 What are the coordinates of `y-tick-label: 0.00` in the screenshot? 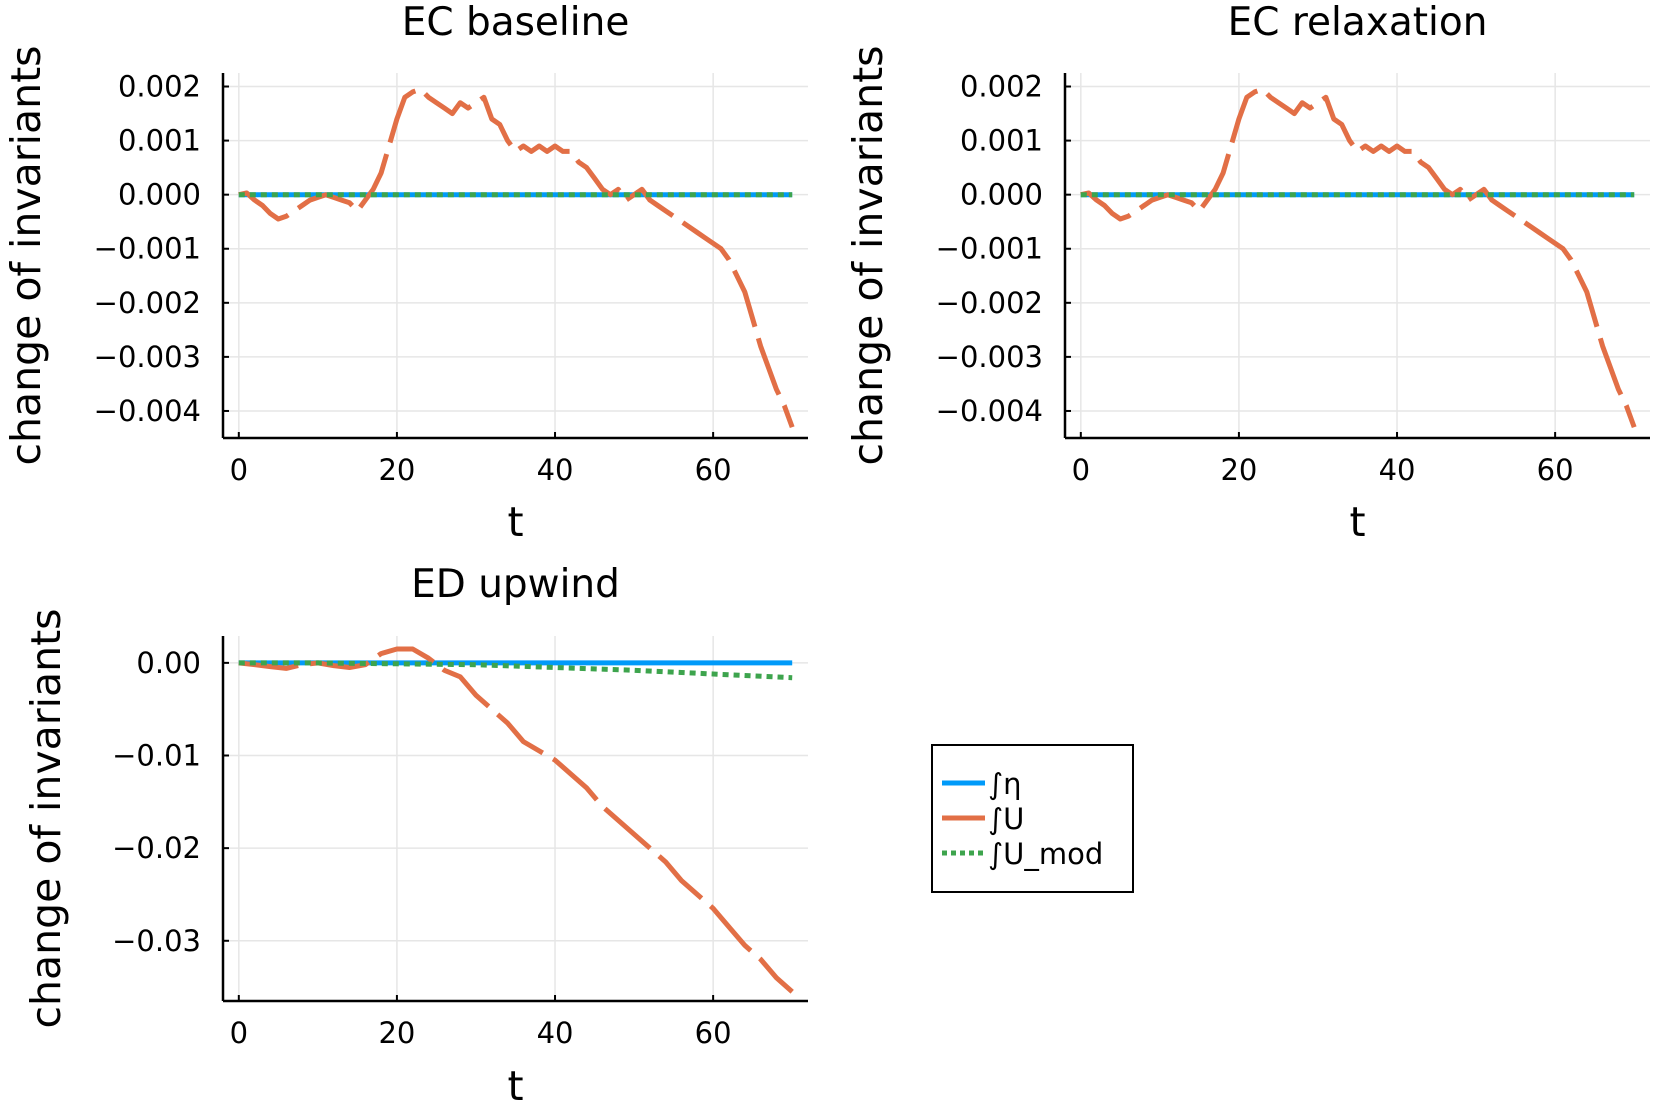 It's located at (168, 663).